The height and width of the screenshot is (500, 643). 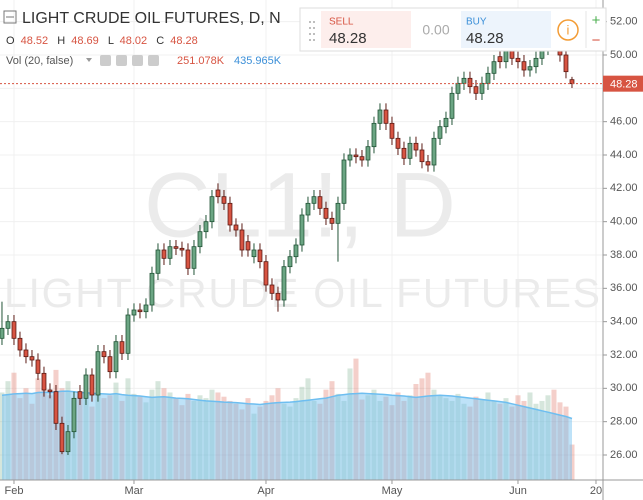 What do you see at coordinates (624, 55) in the screenshot?
I see `y-tick-label: 50.00` at bounding box center [624, 55].